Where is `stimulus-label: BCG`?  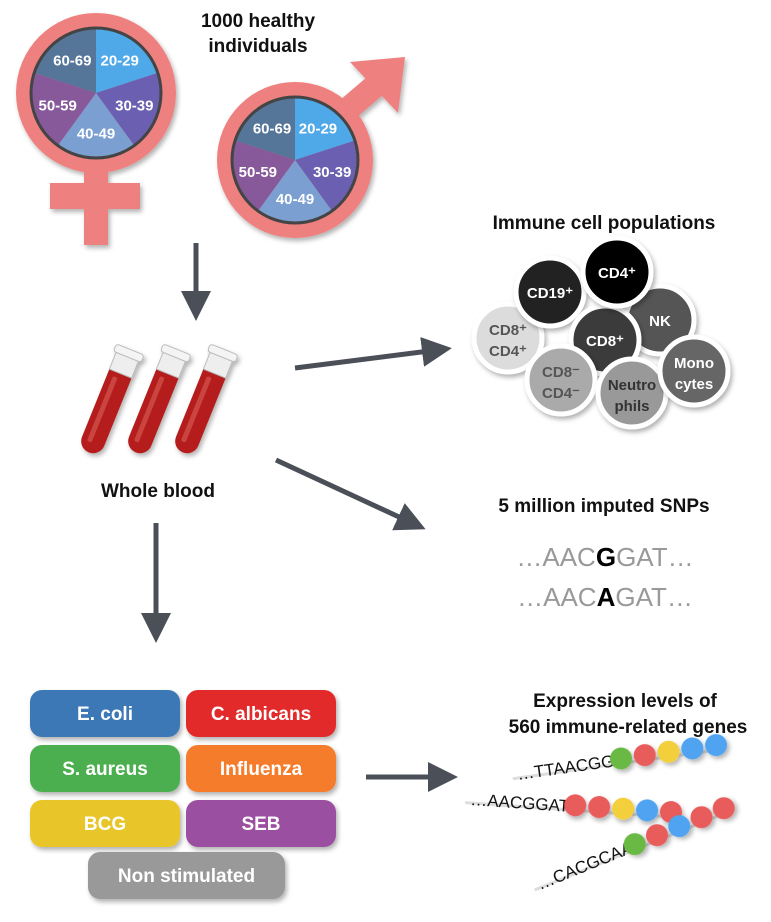 stimulus-label: BCG is located at coordinates (105, 824).